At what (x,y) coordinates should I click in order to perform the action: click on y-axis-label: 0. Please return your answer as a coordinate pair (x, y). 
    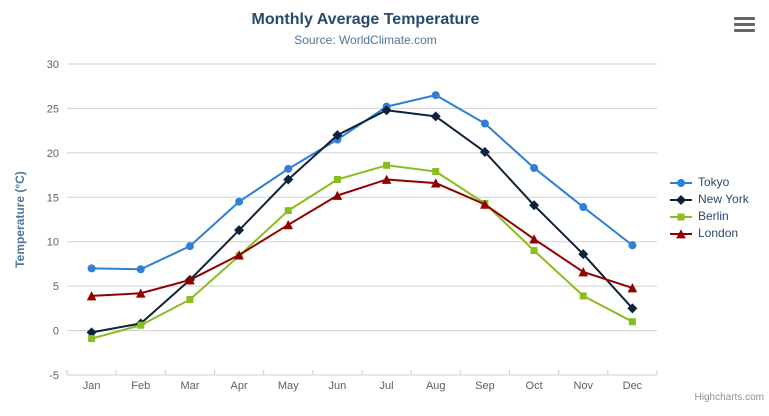
    Looking at the image, I should click on (56, 332).